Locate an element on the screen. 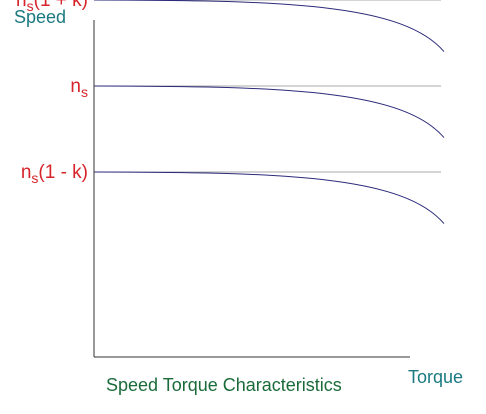  y-tick-label-2: ns is located at coordinates (79, 88).